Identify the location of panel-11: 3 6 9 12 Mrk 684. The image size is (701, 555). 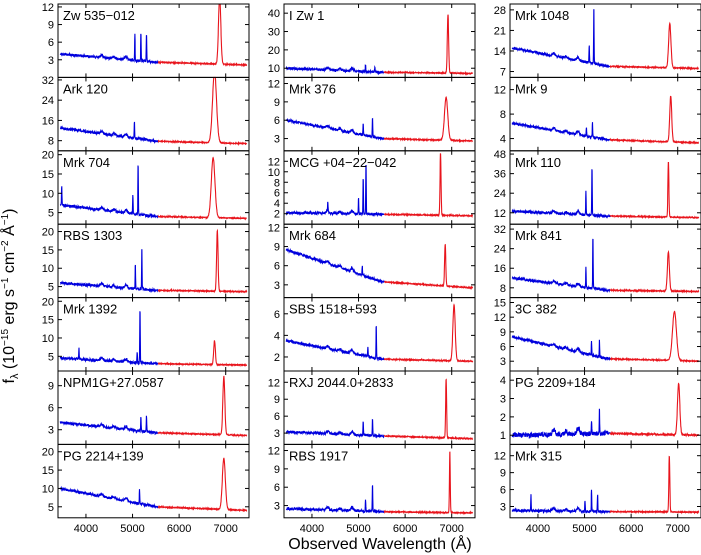
(372, 260).